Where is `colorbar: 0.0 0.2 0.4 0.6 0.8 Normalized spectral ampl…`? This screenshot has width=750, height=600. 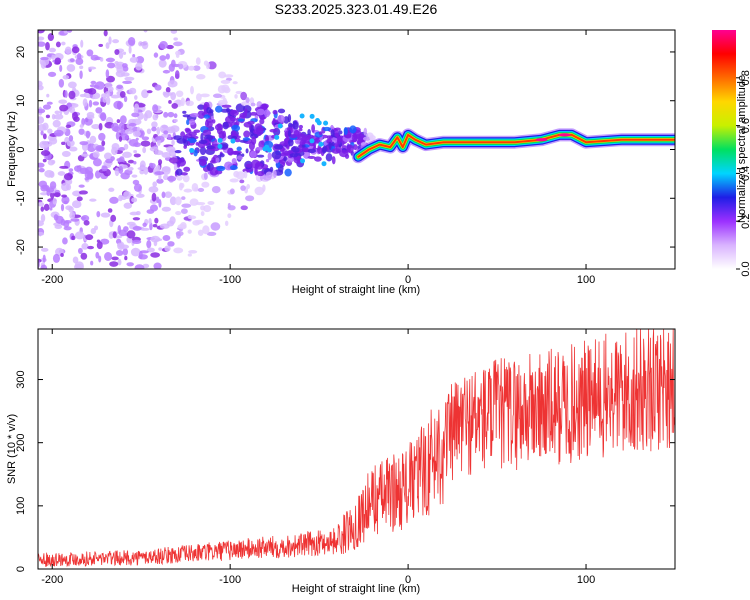
colorbar: 0.0 0.2 0.4 0.6 0.8 Normalized spectral ampl… is located at coordinates (731, 153).